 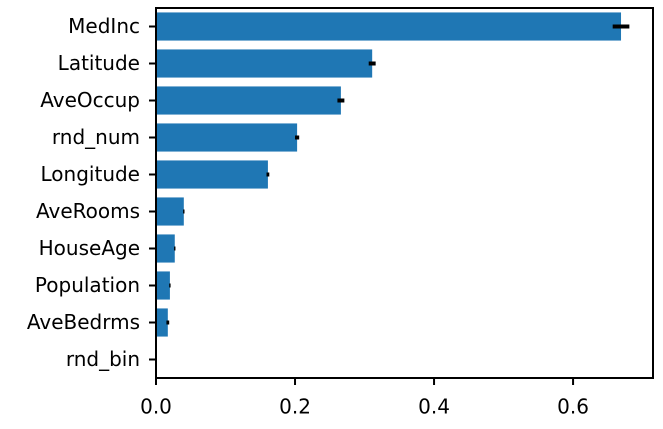 What do you see at coordinates (90, 174) in the screenshot?
I see `y-tick-label: Longitude` at bounding box center [90, 174].